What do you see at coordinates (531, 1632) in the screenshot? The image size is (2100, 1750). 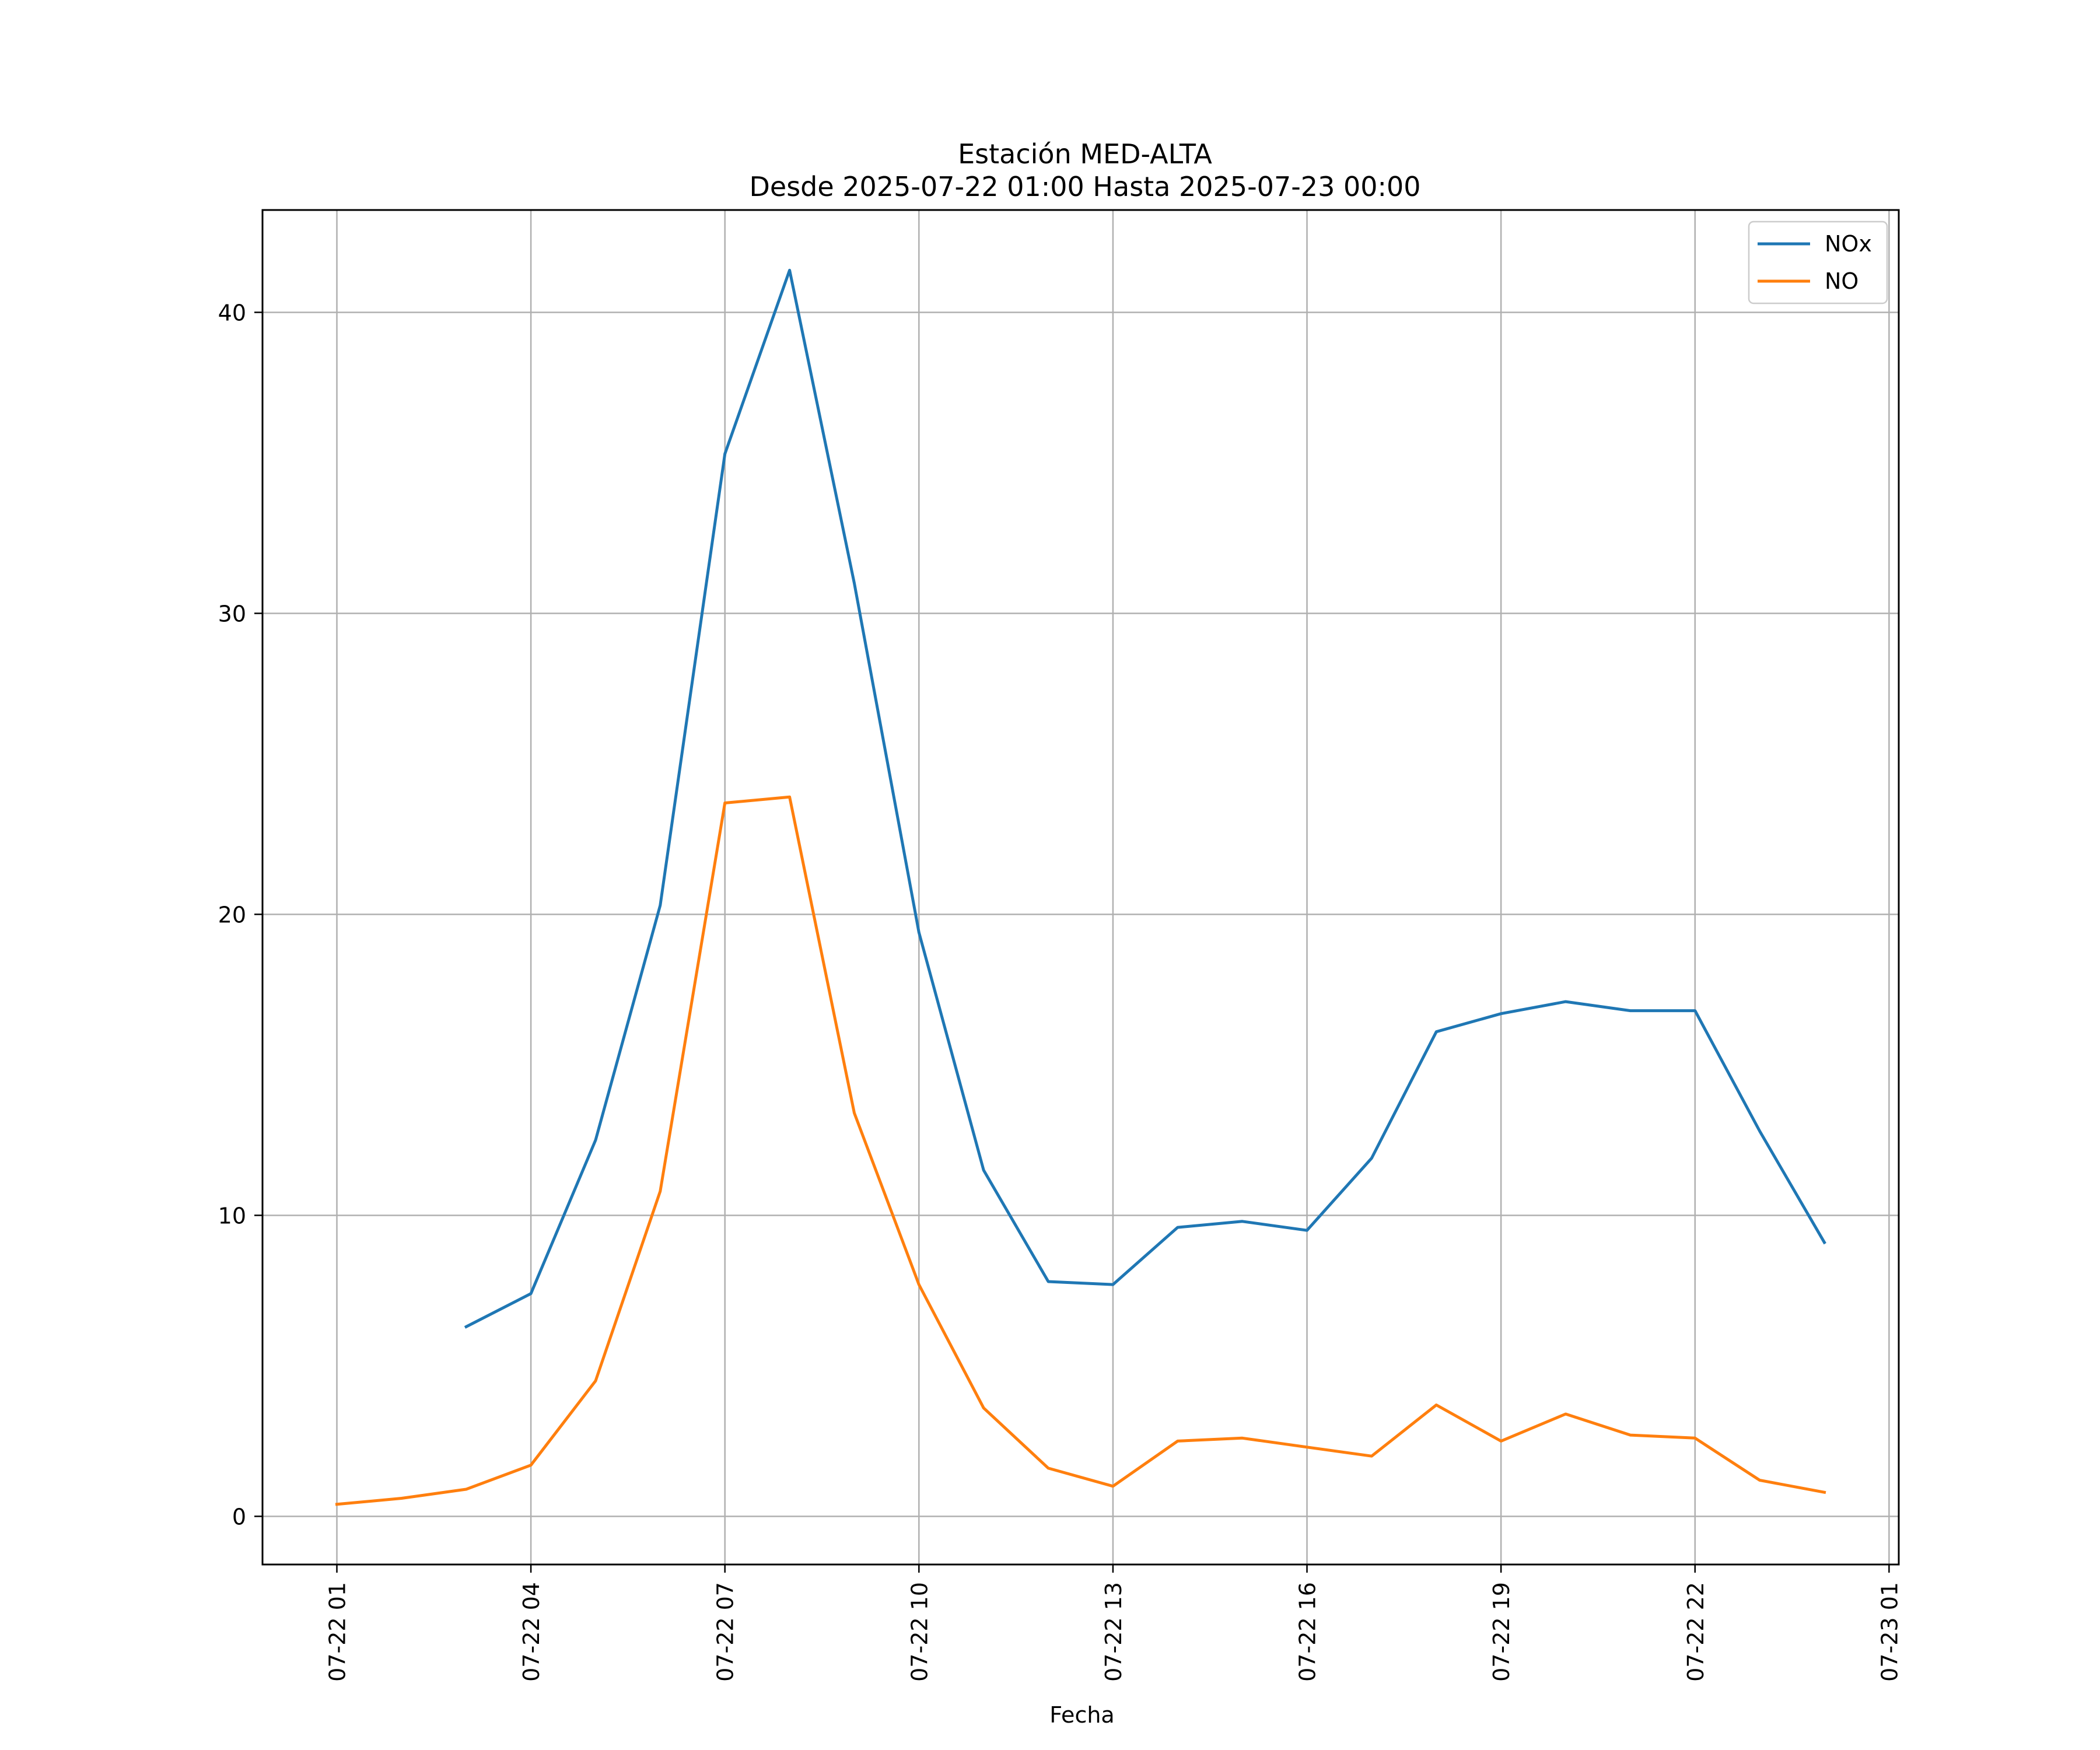 I see `x-tick-label: 07-22 04` at bounding box center [531, 1632].